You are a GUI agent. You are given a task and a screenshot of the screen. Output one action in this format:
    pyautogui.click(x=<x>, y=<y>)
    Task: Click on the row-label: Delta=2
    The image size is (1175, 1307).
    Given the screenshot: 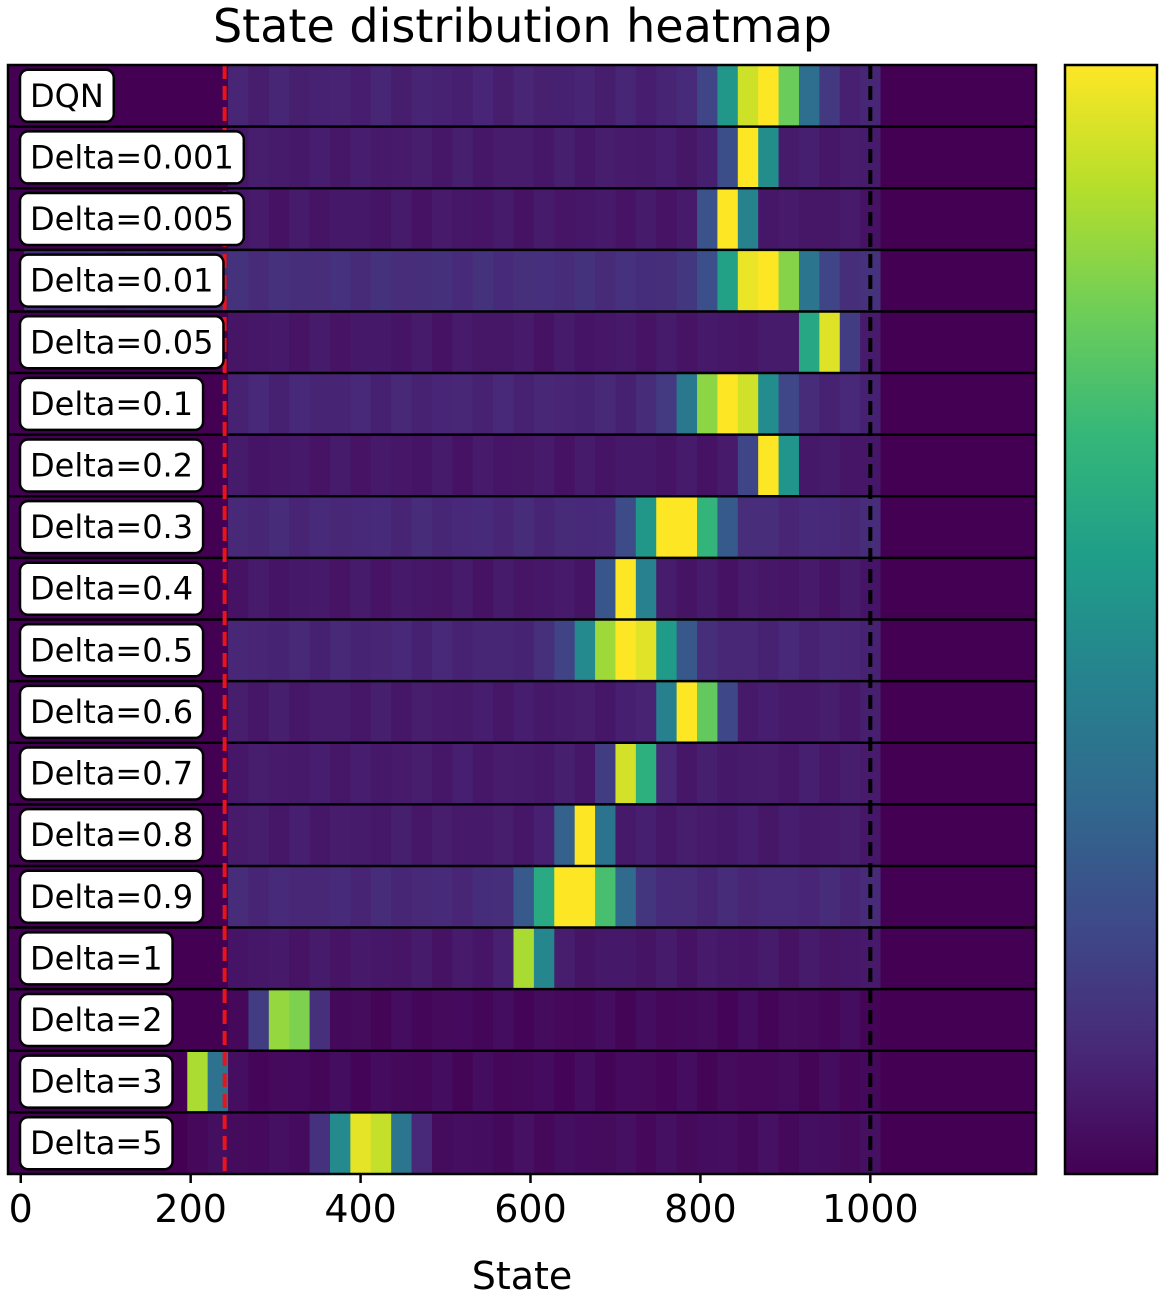 What is the action you would take?
    pyautogui.click(x=96, y=1020)
    